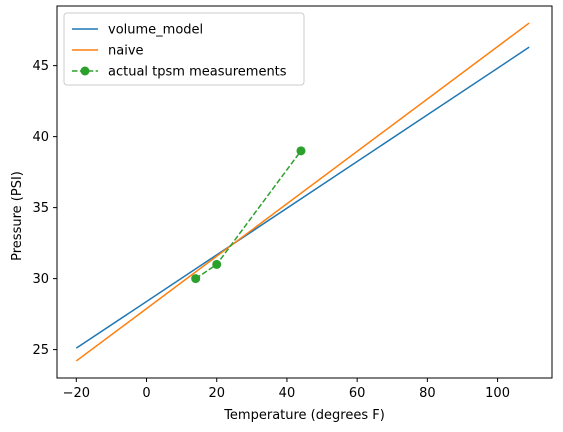 Image resolution: width=563 pixels, height=432 pixels. Describe the element at coordinates (40, 66) in the screenshot. I see `y-tick-label: 45` at that location.